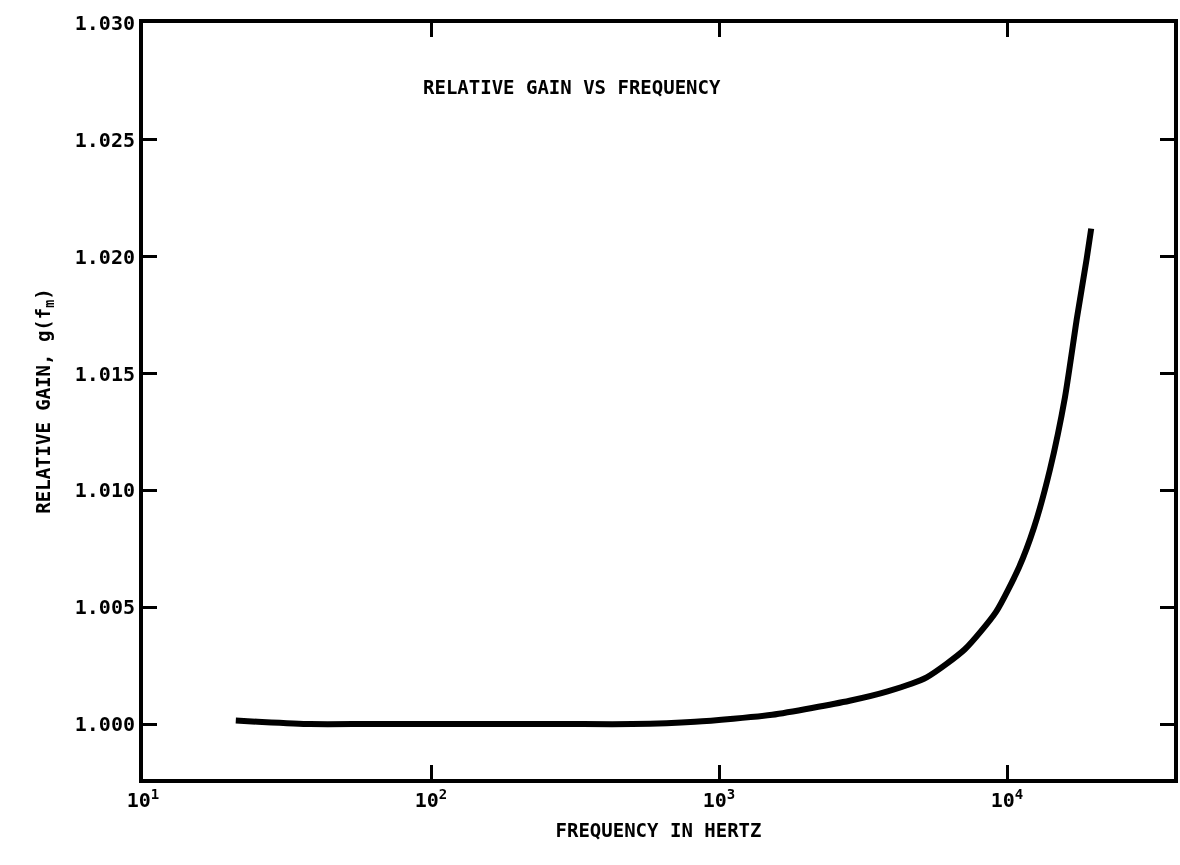 This screenshot has width=1180, height=865. What do you see at coordinates (431, 798) in the screenshot?
I see `x-tick-label: 10$^{2}$` at bounding box center [431, 798].